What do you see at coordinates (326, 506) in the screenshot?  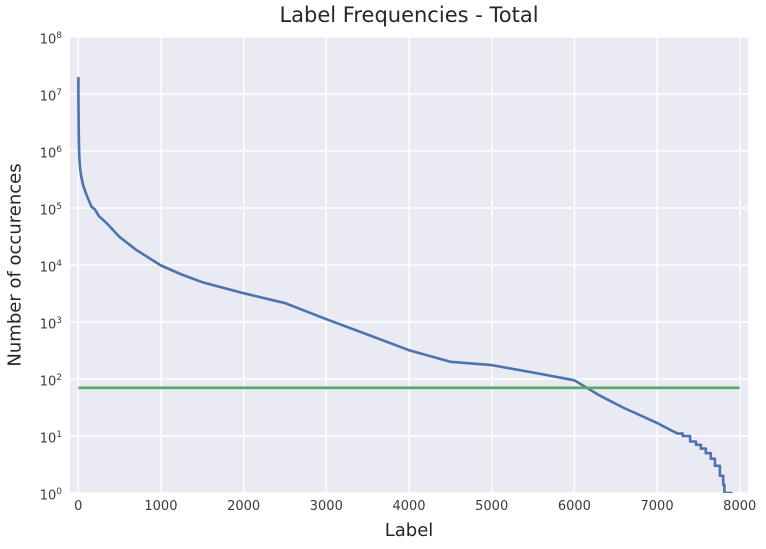 I see `x-tick-label: 3000` at bounding box center [326, 506].